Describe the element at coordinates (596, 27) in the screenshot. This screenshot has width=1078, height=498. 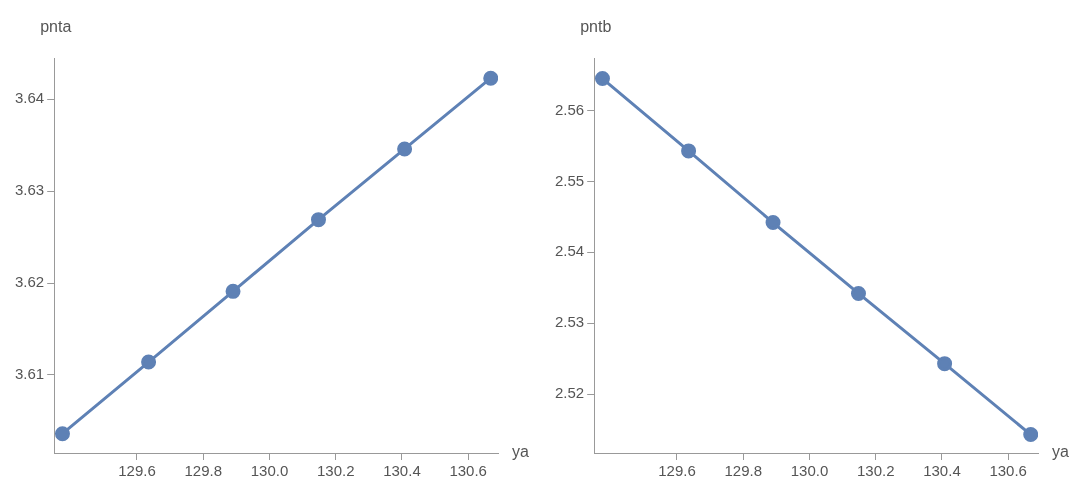
I see `y-axis-title: pntb` at that location.